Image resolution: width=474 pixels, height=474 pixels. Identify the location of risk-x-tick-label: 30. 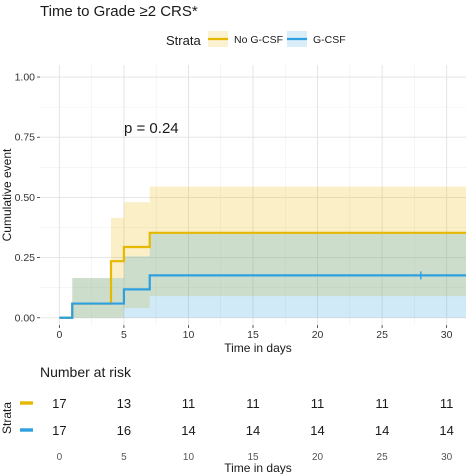
(447, 457).